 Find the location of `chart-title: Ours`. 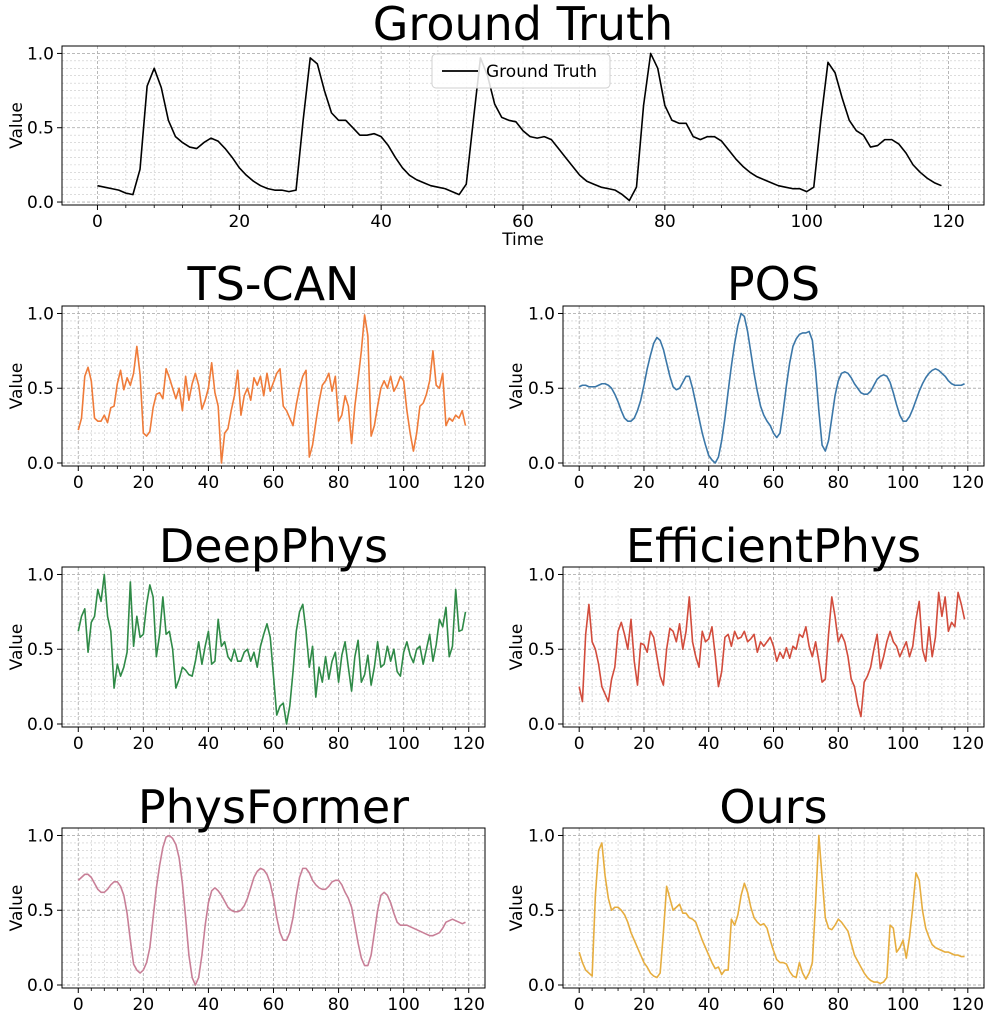

chart-title: Ours is located at coordinates (773, 807).